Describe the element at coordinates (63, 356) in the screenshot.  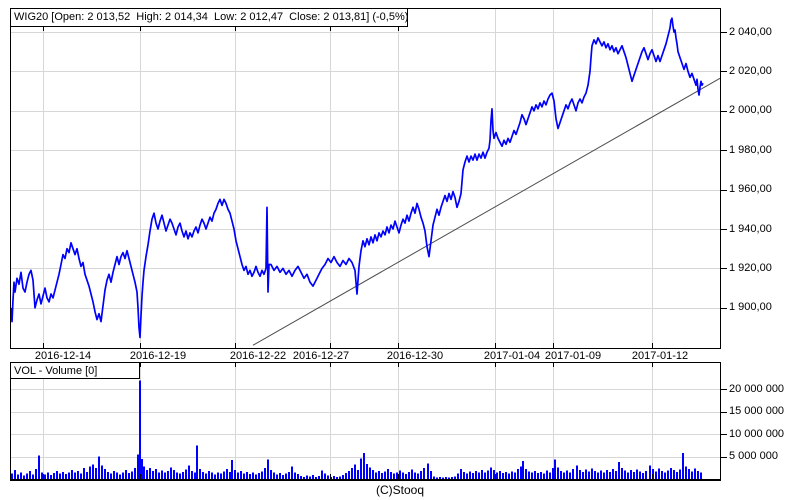
I see `date-label: 2016-12-14` at that location.